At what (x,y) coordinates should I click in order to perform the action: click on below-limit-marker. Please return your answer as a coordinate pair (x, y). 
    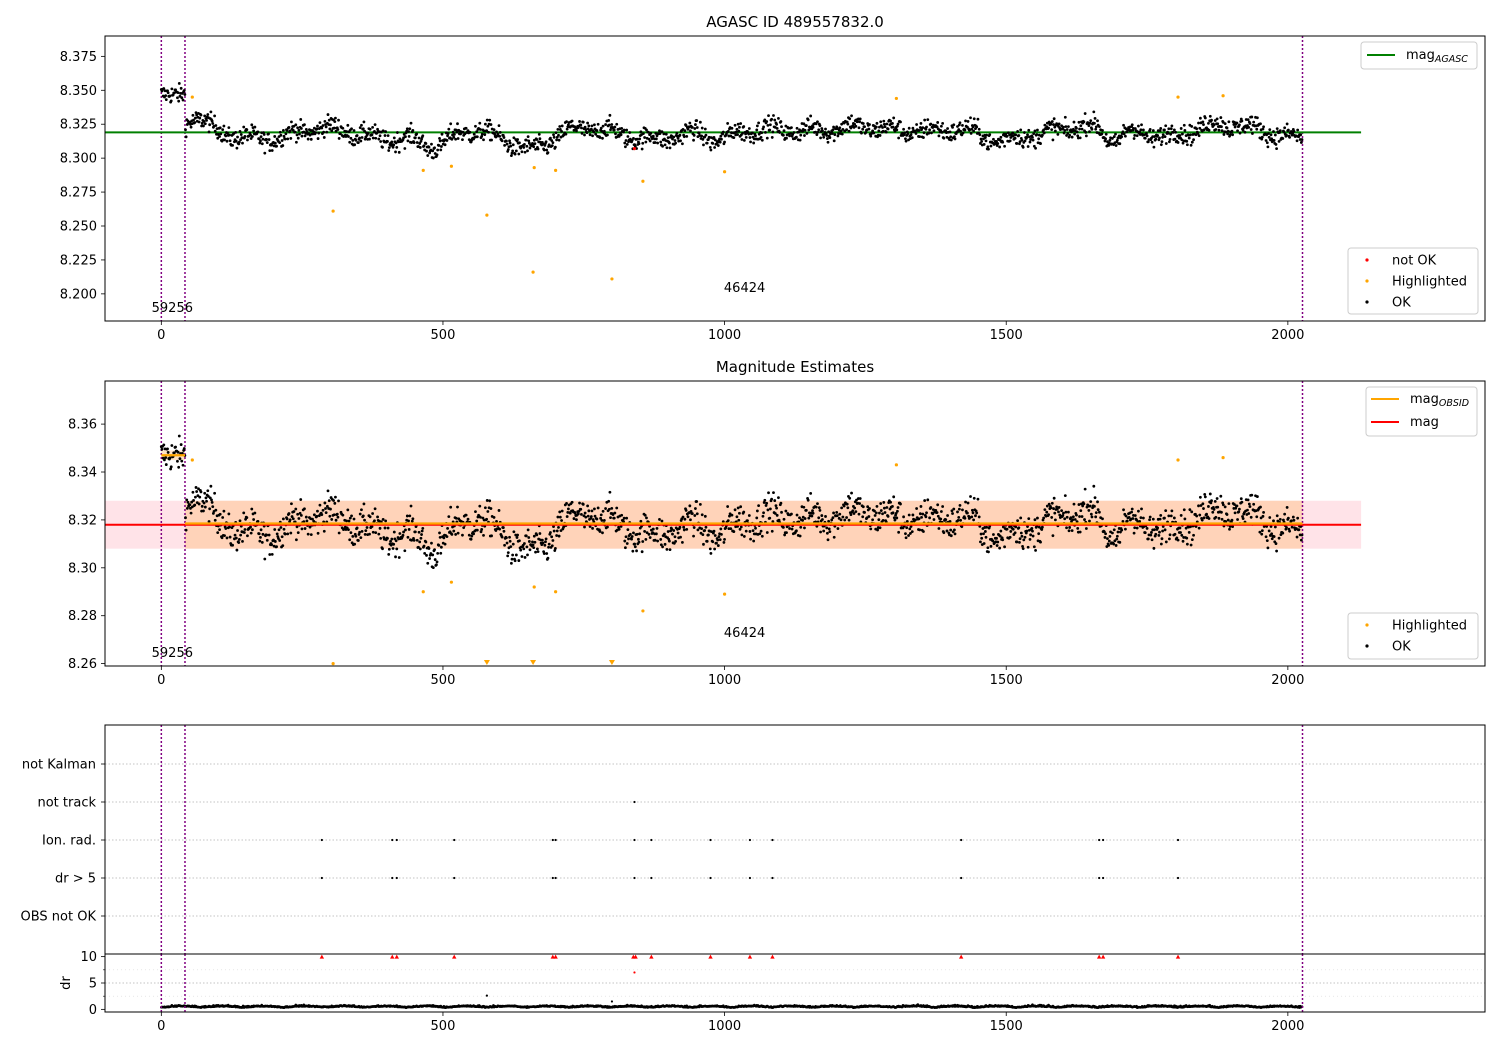
    Looking at the image, I should click on (533, 662).